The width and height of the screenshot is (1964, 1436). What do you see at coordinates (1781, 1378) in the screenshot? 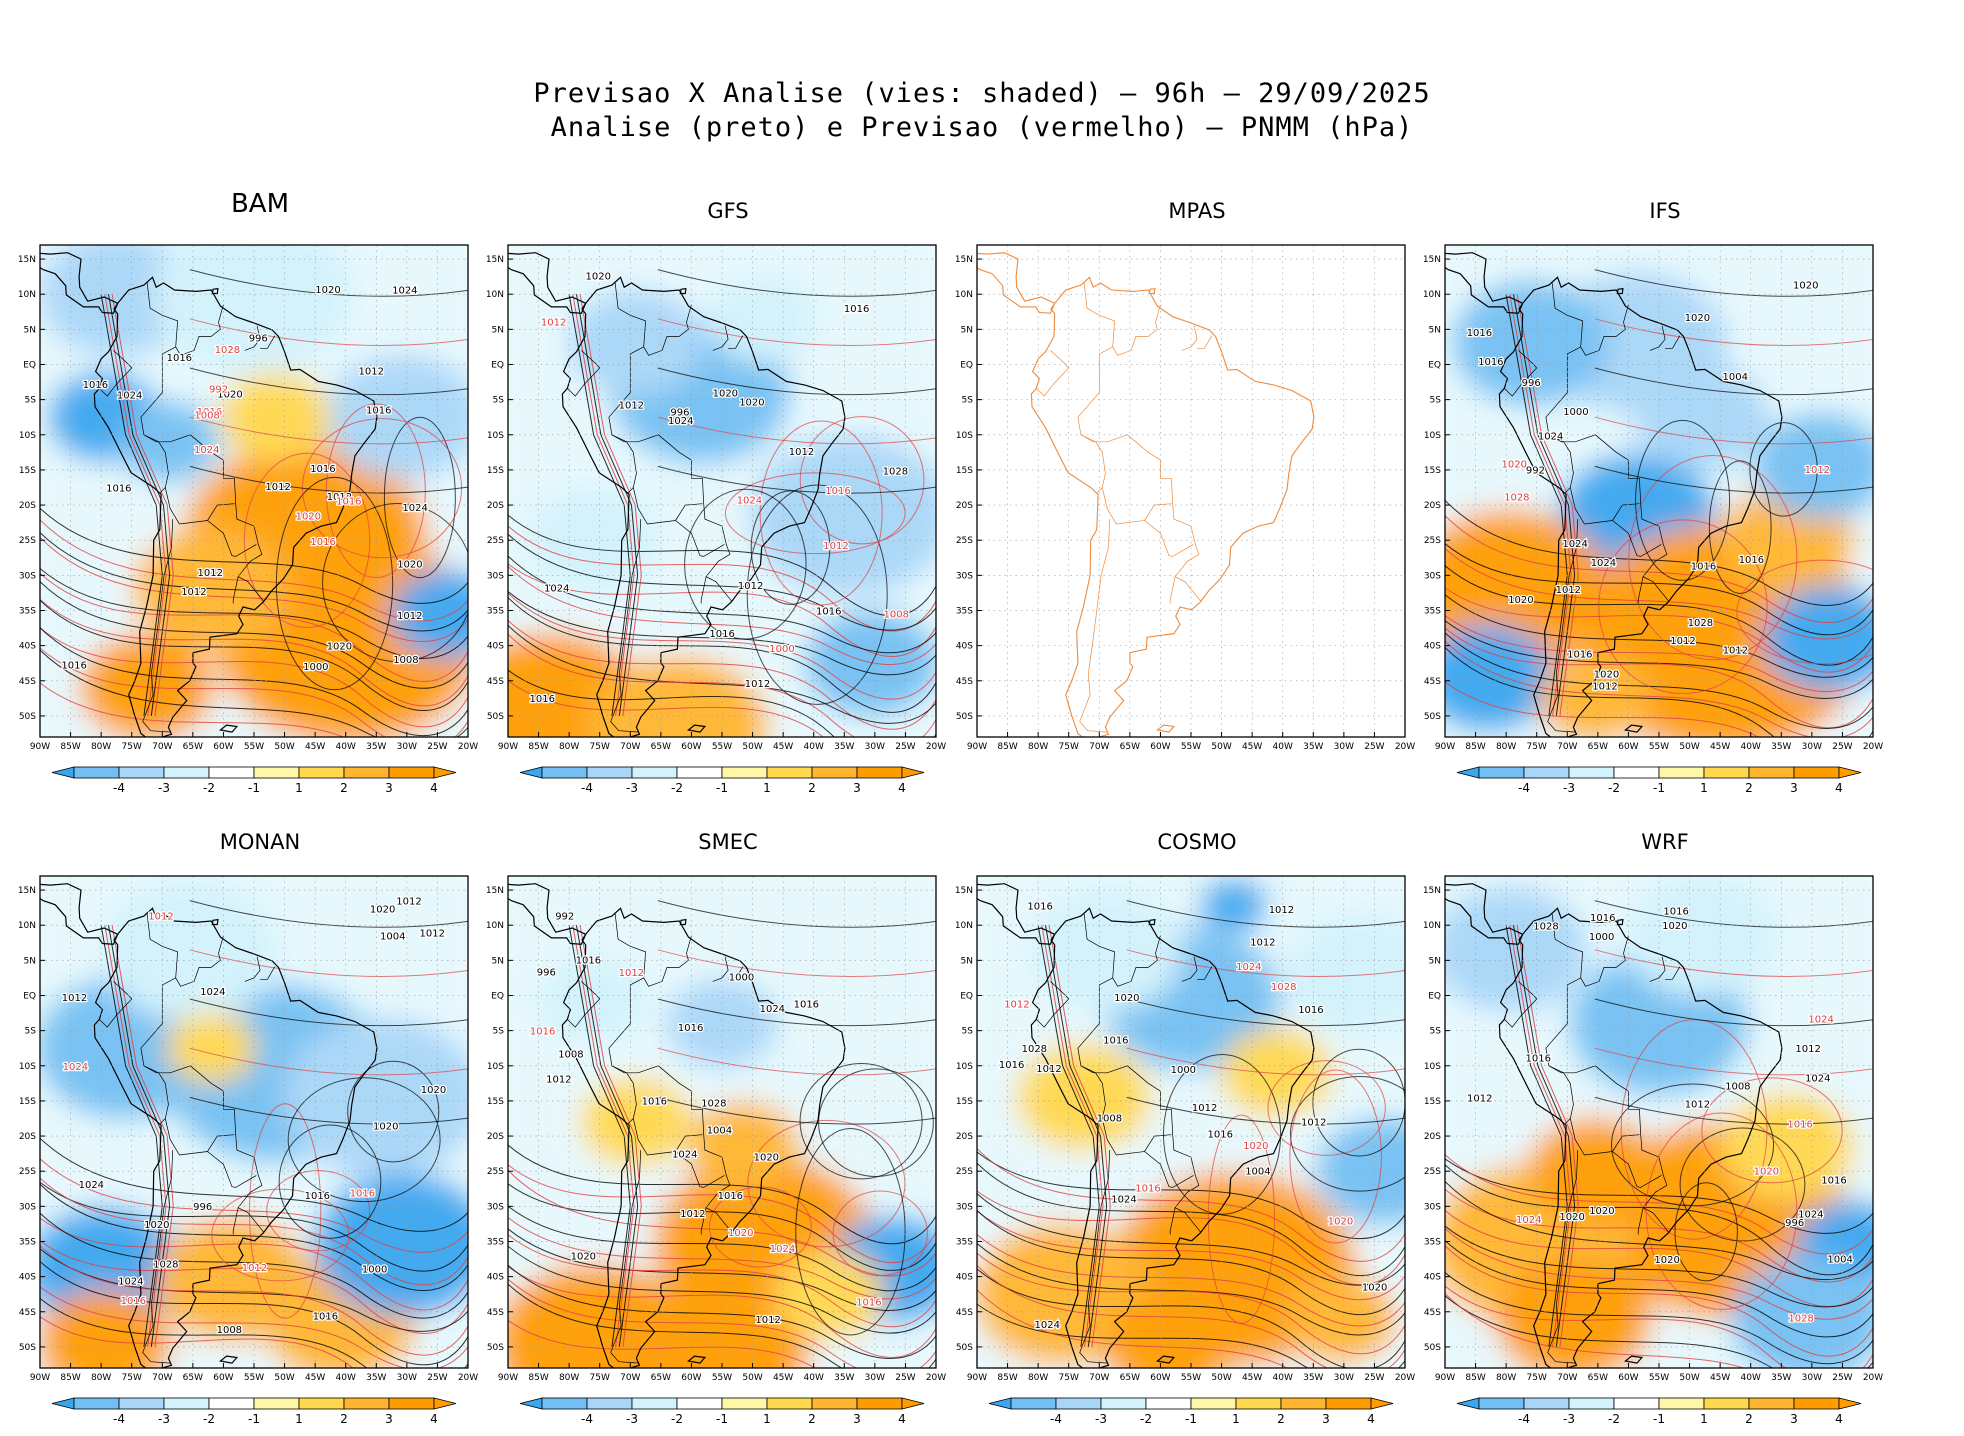
I see `lon-label: 35W` at bounding box center [1781, 1378].